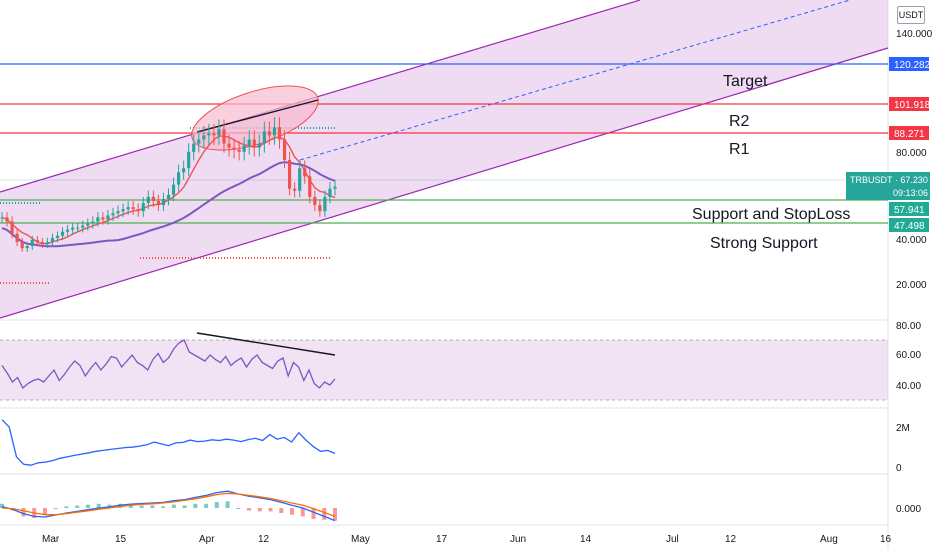 The height and width of the screenshot is (550, 932). Describe the element at coordinates (903, 428) in the screenshot. I see `volume-tick: 2M` at that location.